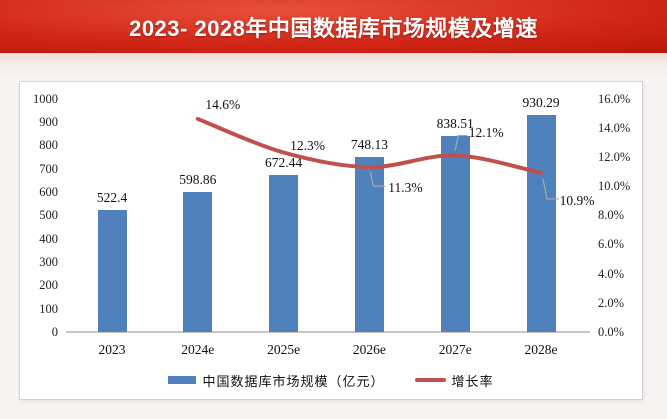 Image resolution: width=667 pixels, height=419 pixels. What do you see at coordinates (611, 273) in the screenshot?
I see `y-axis-right-tick: 4.0%` at bounding box center [611, 273].